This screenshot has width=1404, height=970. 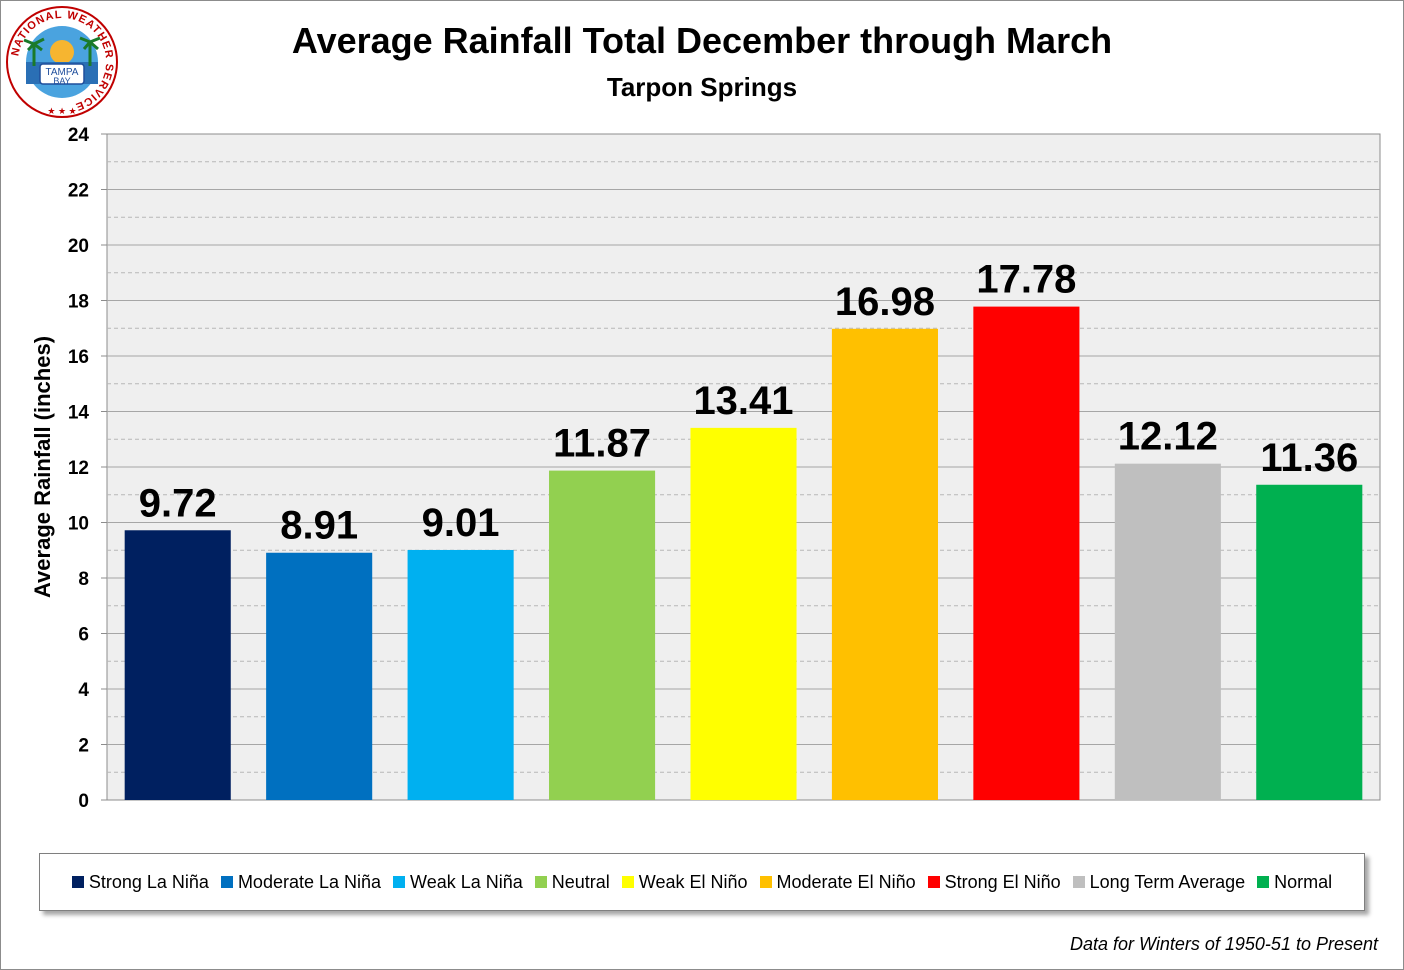 What do you see at coordinates (78, 191) in the screenshot?
I see `y-tick-label: 22` at bounding box center [78, 191].